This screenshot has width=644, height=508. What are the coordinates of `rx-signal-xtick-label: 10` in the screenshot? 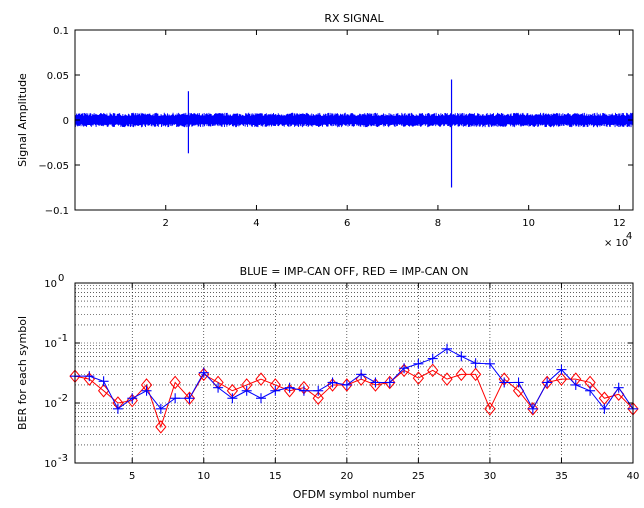 It's located at (528, 223).